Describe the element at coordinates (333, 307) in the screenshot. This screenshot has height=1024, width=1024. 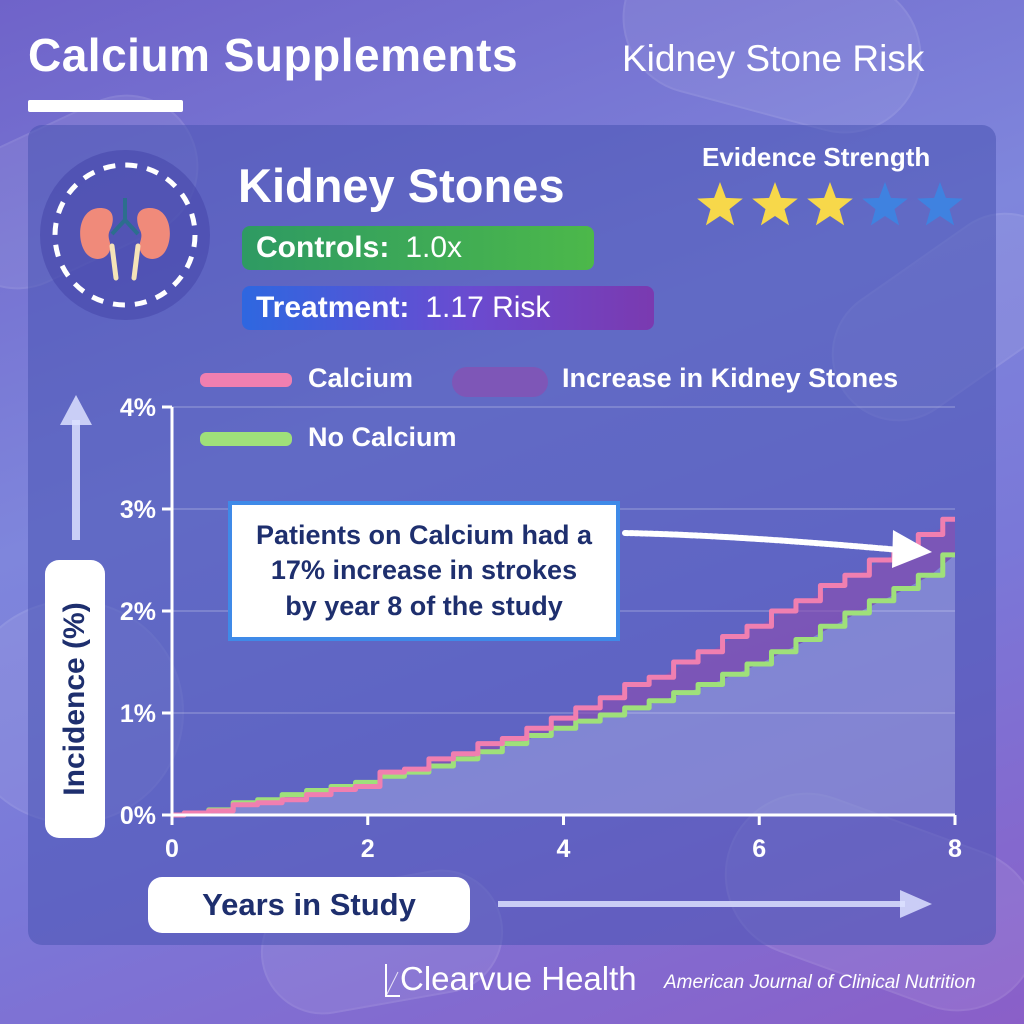
I see `treatment-label: Treatment:` at that location.